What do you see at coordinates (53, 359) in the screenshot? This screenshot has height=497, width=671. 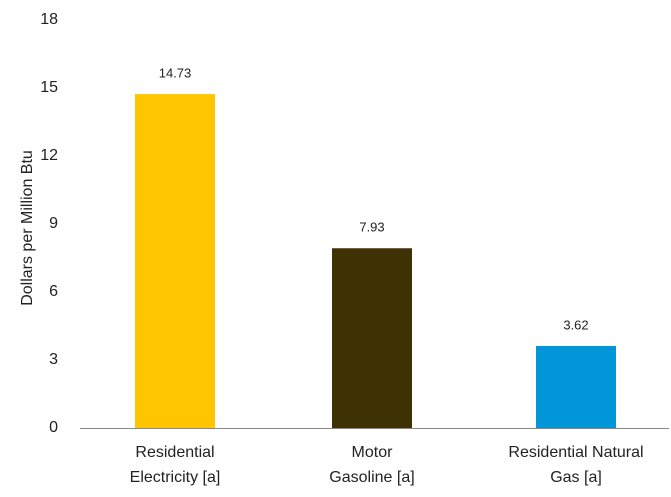 I see `y-tick-label: 3` at bounding box center [53, 359].